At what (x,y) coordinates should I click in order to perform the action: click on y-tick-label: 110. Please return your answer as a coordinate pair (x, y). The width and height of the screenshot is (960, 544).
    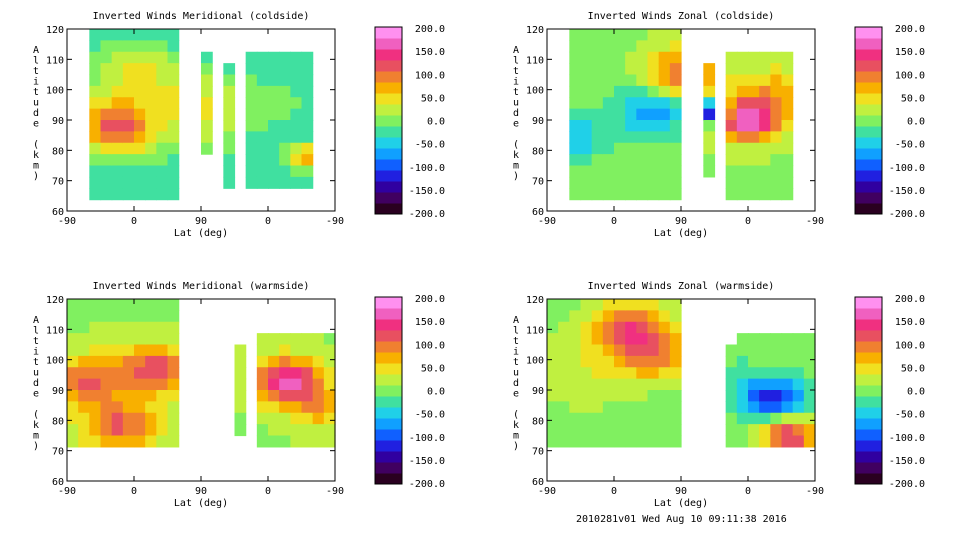
    Looking at the image, I should click on (535, 60).